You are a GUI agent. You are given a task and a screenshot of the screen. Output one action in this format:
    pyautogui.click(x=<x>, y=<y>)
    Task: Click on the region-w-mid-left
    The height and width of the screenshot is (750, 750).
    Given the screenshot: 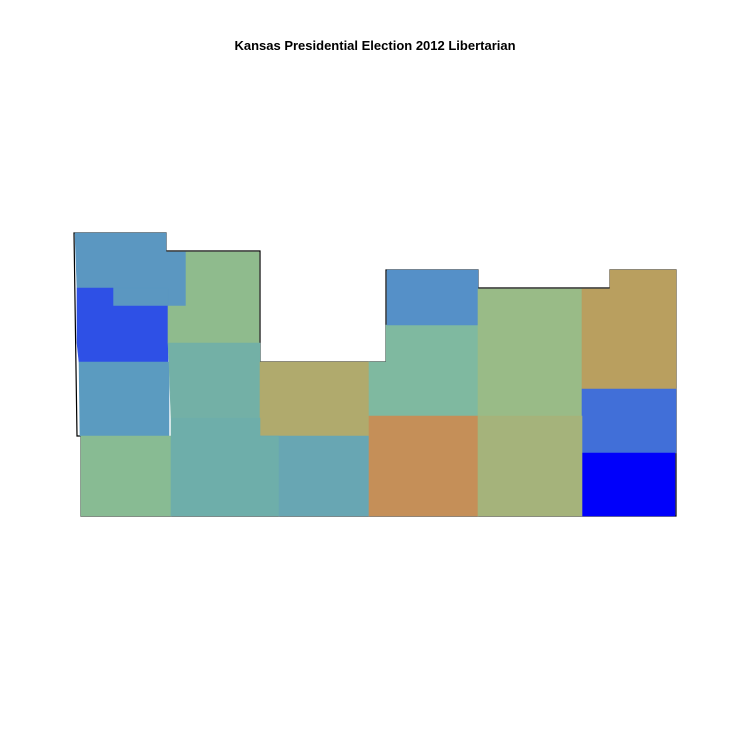 What is the action you would take?
    pyautogui.click(x=124, y=399)
    